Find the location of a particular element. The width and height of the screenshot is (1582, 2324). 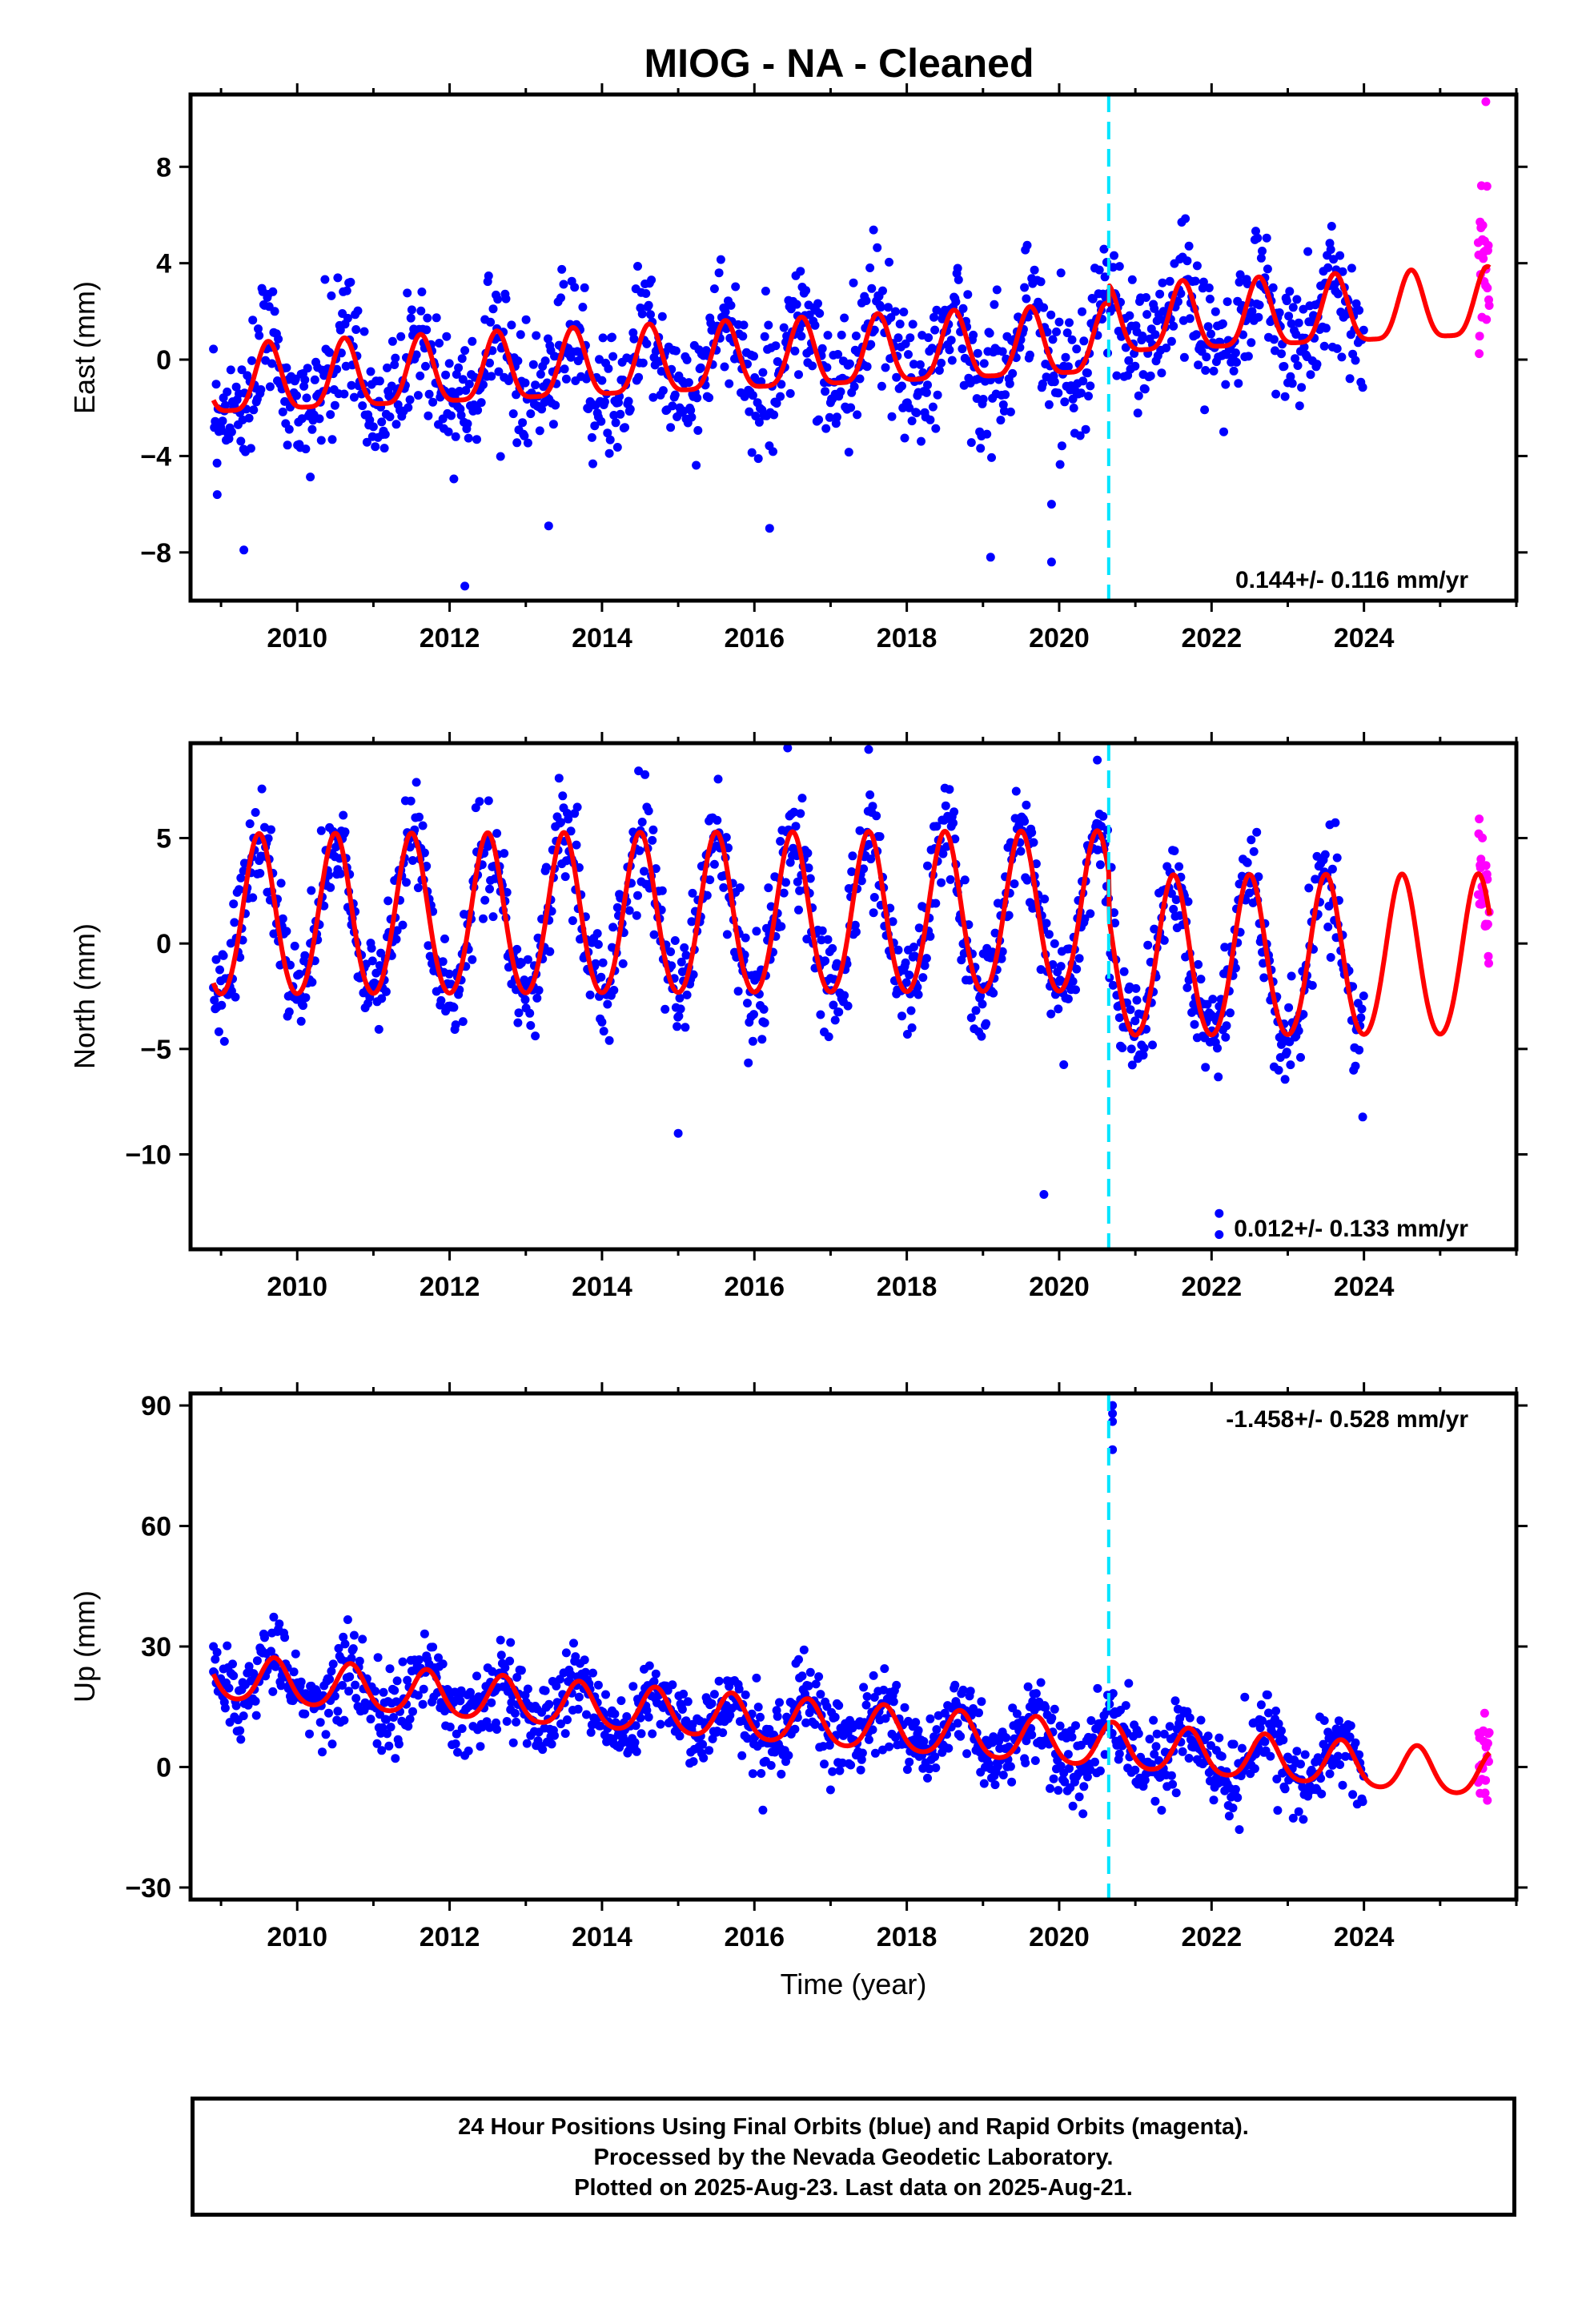

east-rapid-orbit-point is located at coordinates (1479, 336).